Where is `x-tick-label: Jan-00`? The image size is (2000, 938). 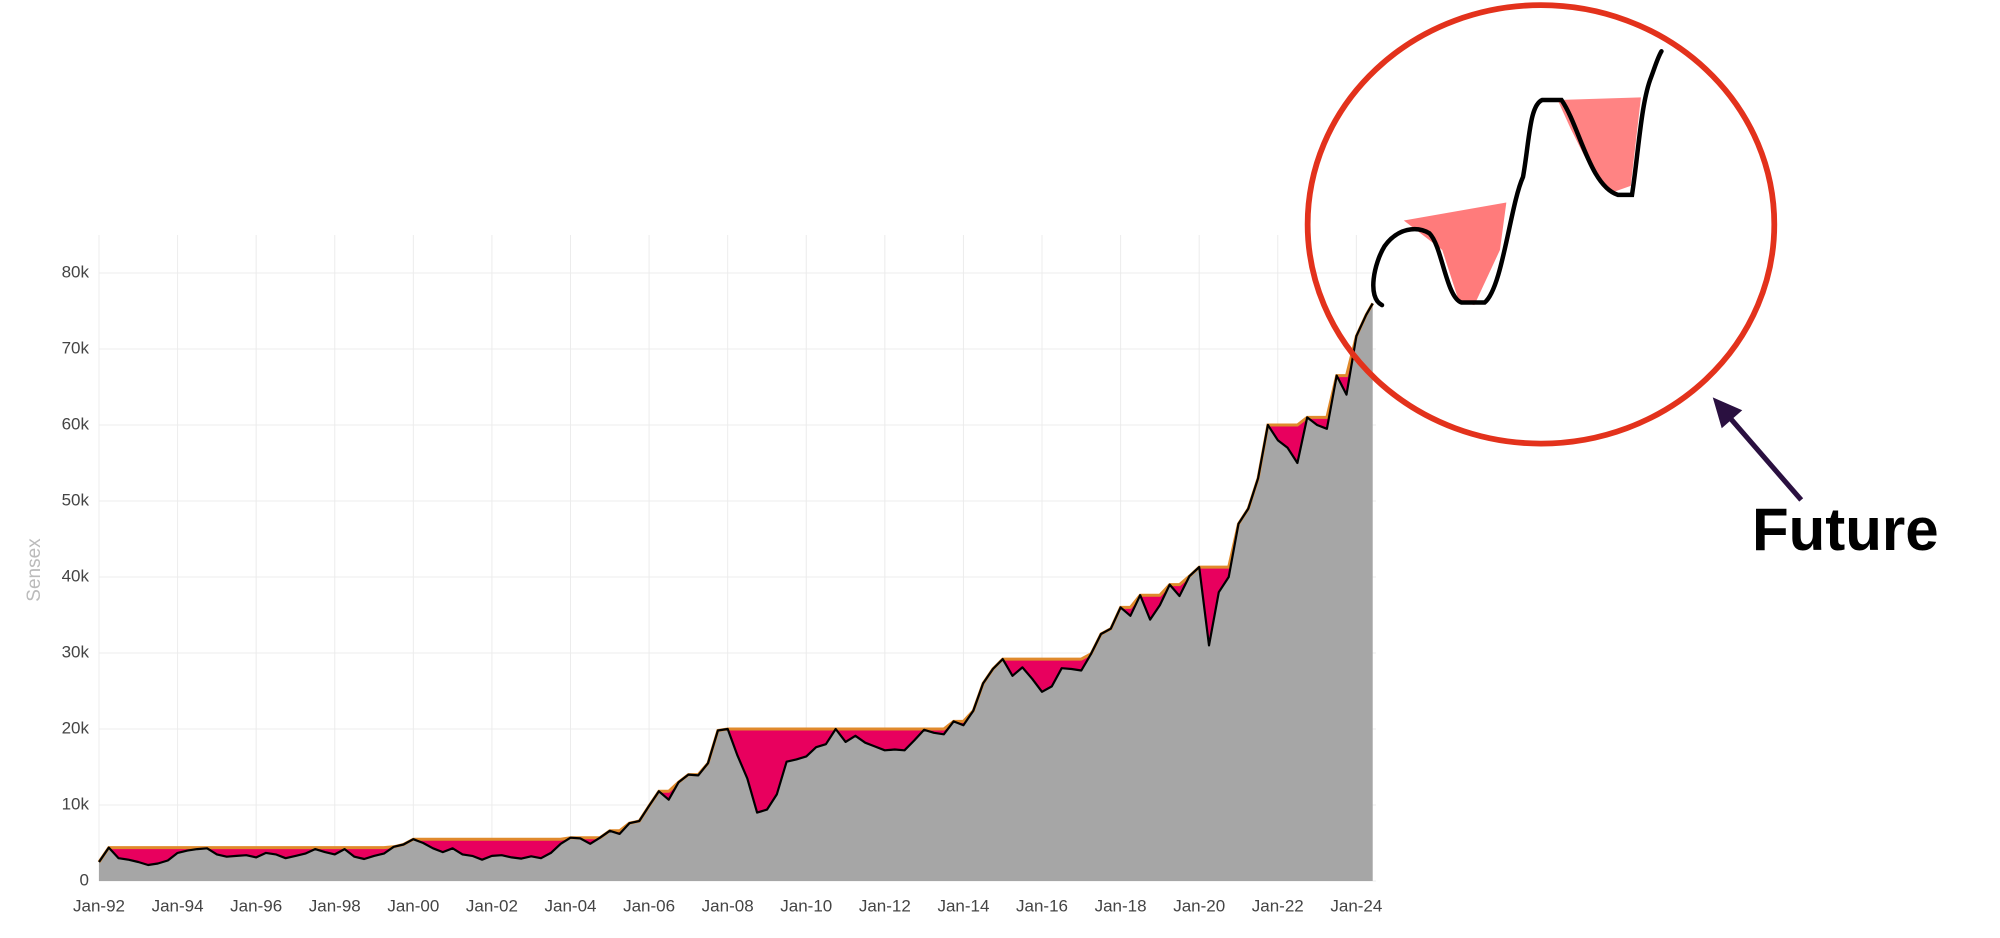 x-tick-label: Jan-00 is located at coordinates (413, 905).